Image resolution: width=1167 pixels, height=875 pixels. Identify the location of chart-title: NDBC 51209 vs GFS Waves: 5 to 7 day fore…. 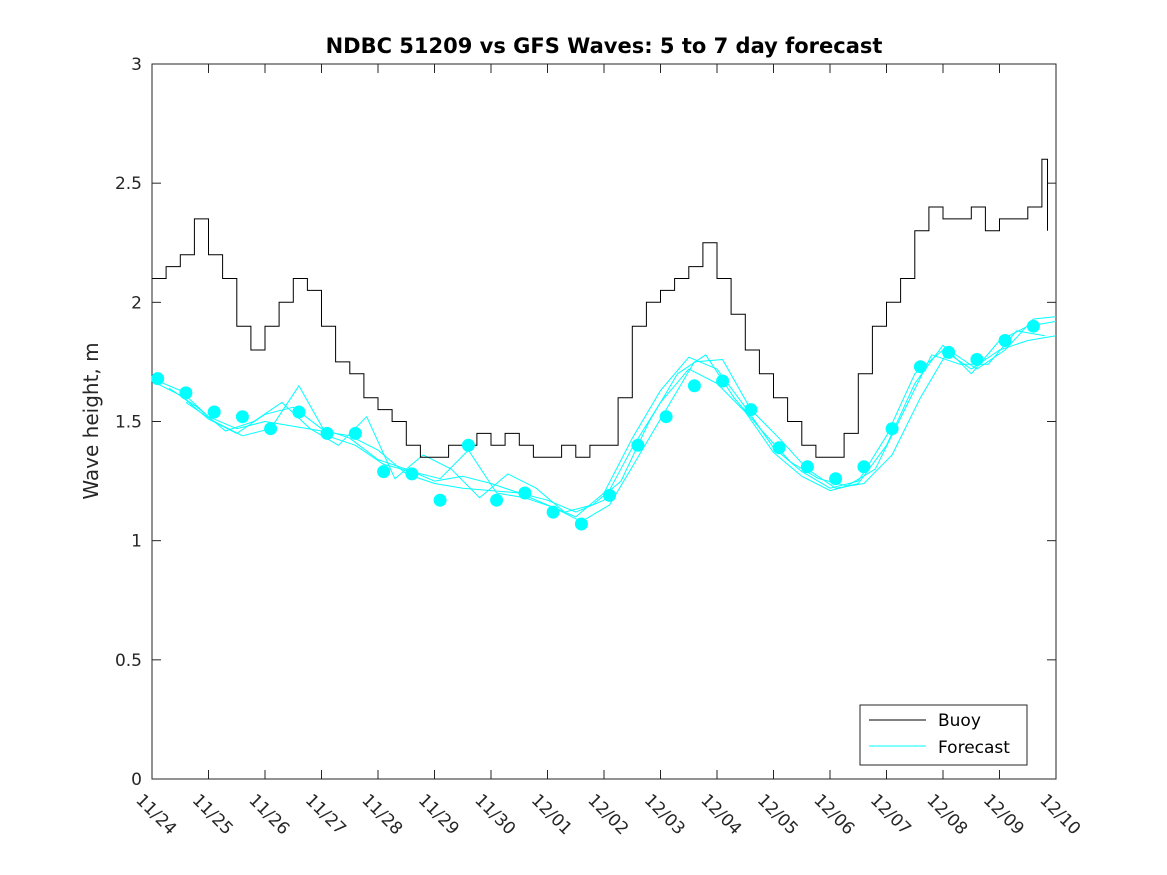
(604, 46).